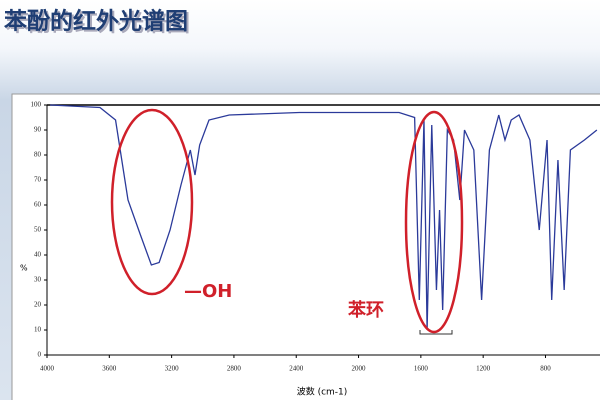 The image size is (600, 404). What do you see at coordinates (38, 330) in the screenshot?
I see `y-tick-label: 10` at bounding box center [38, 330].